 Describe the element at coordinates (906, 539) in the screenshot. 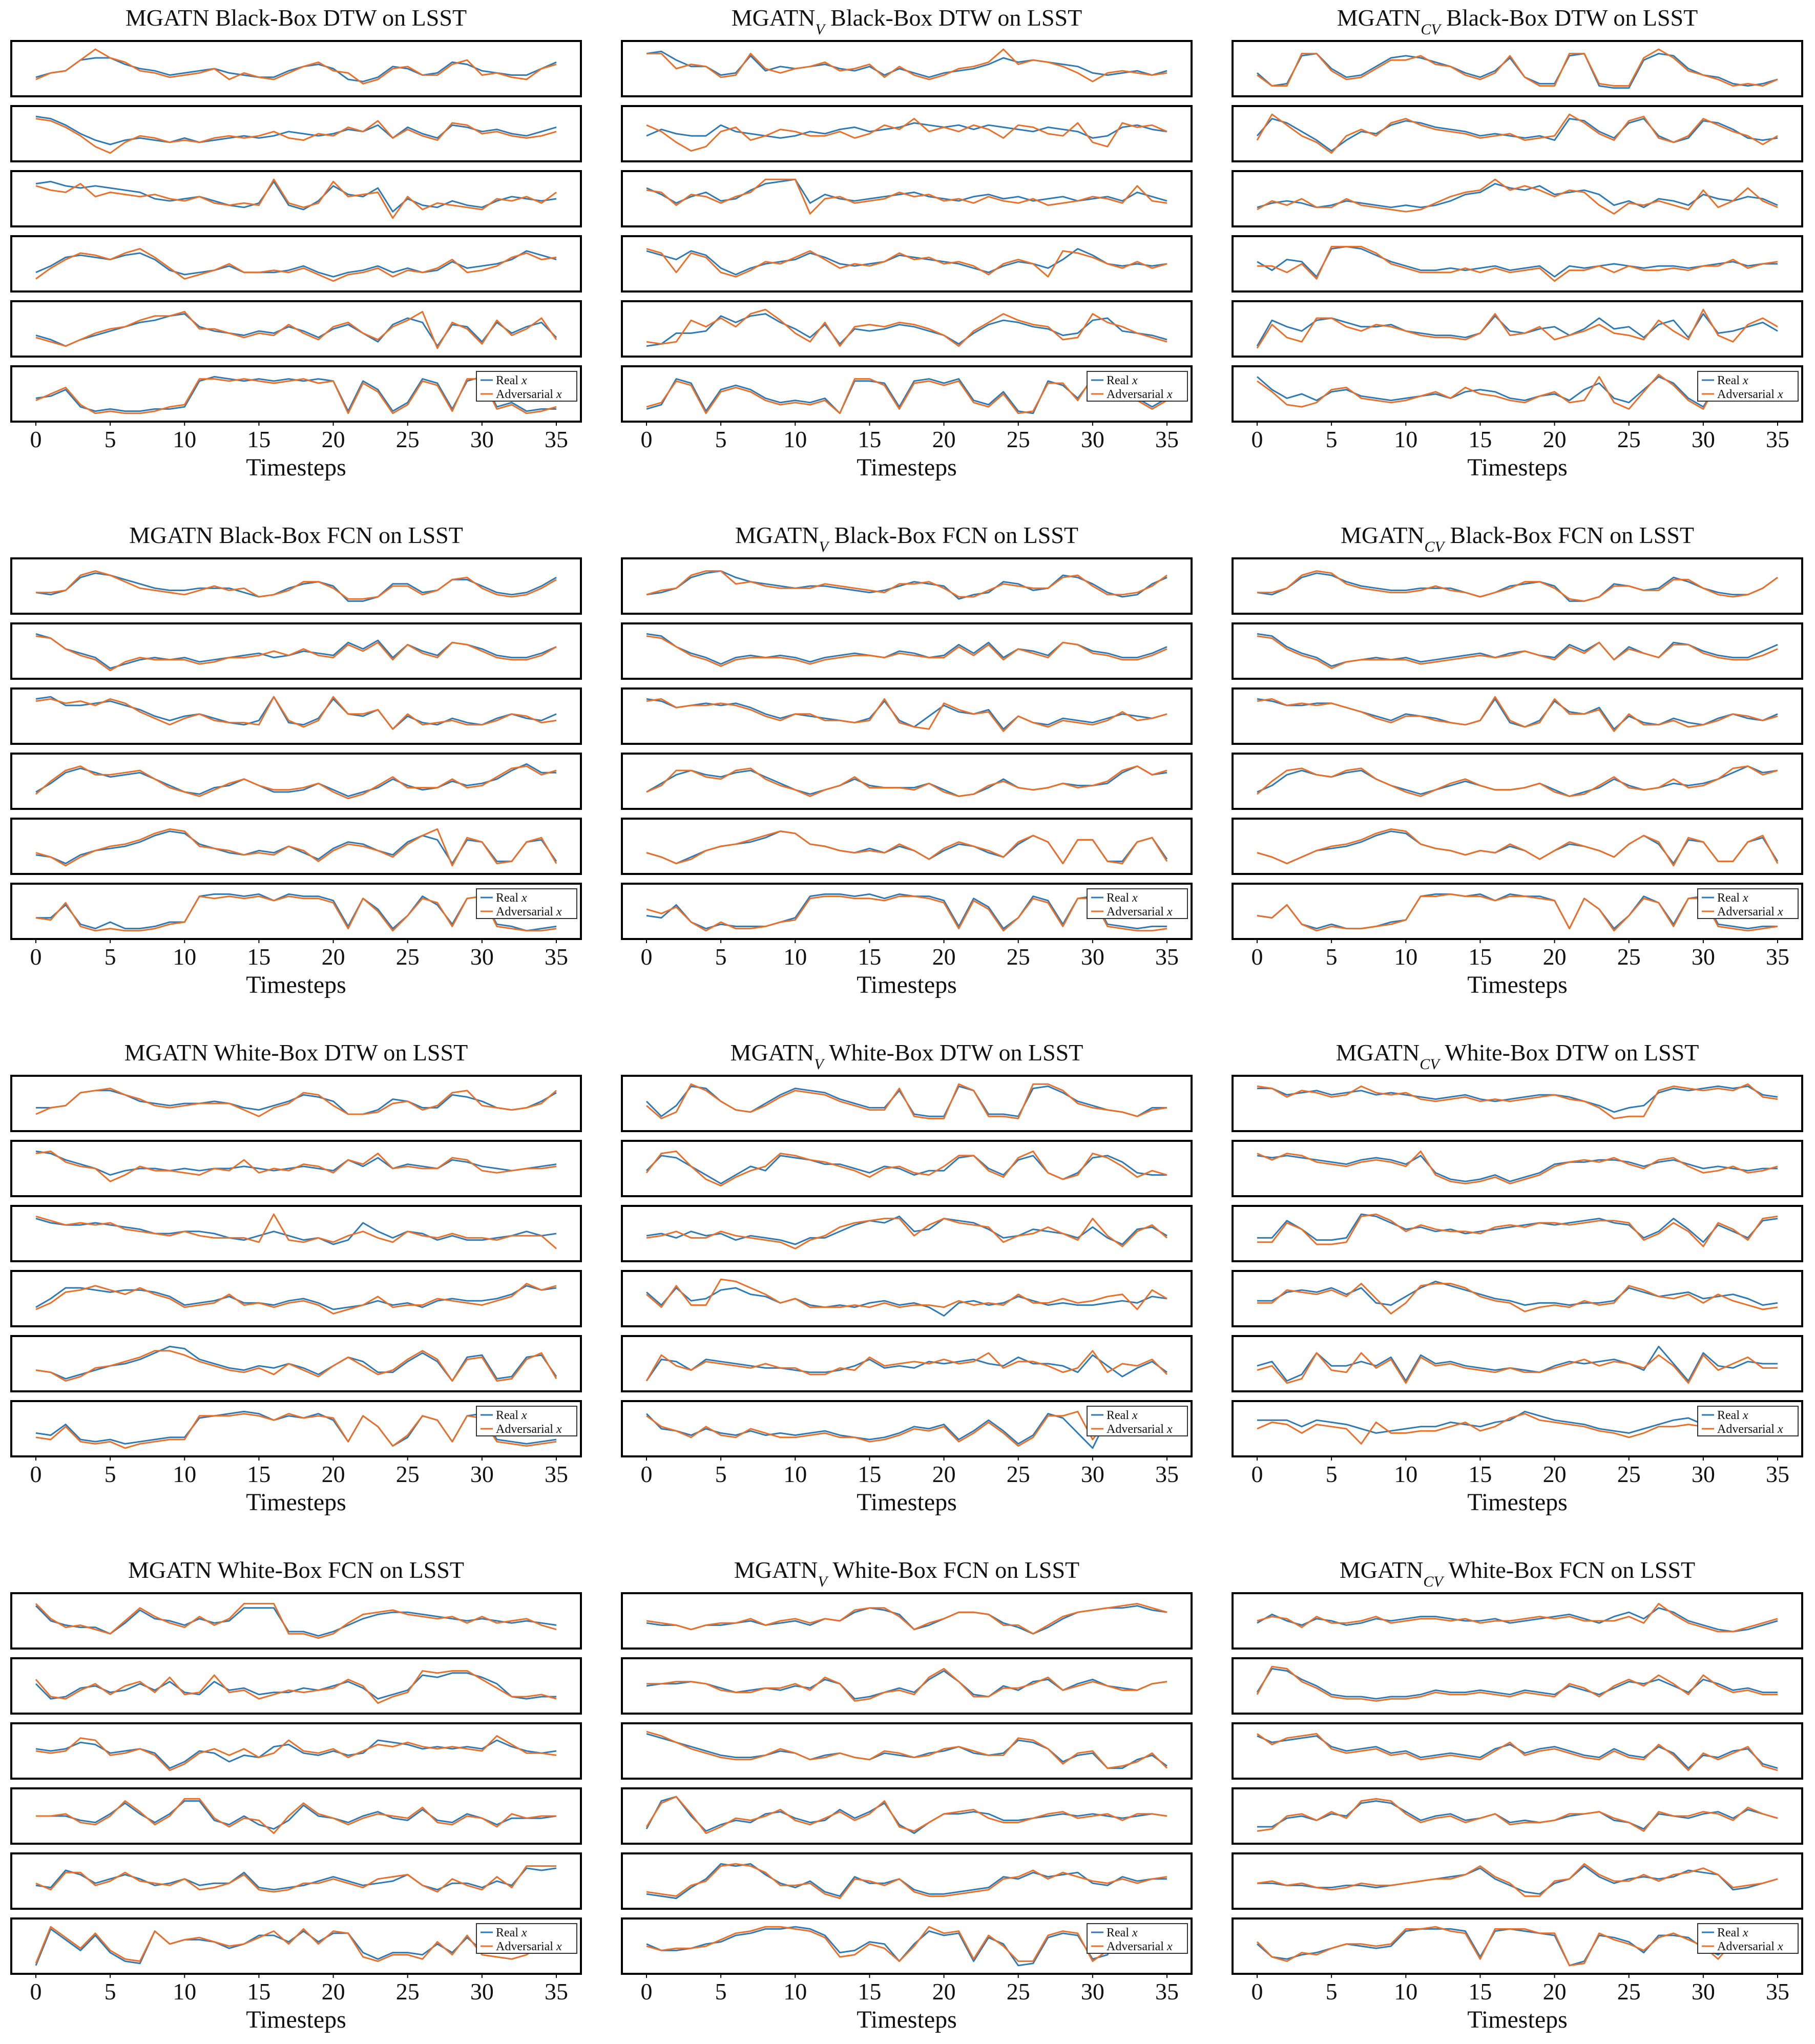

I see `subfigure-title: MGATNV Black-Box FCN on LSST` at that location.